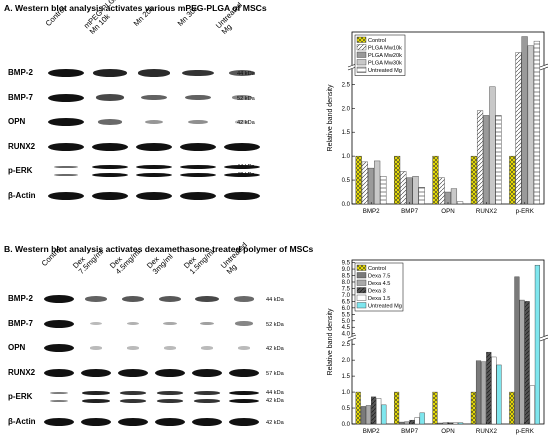 This screenshot has width=550, height=444. I want to click on y-tick-label: 8.0, so click(346, 283).